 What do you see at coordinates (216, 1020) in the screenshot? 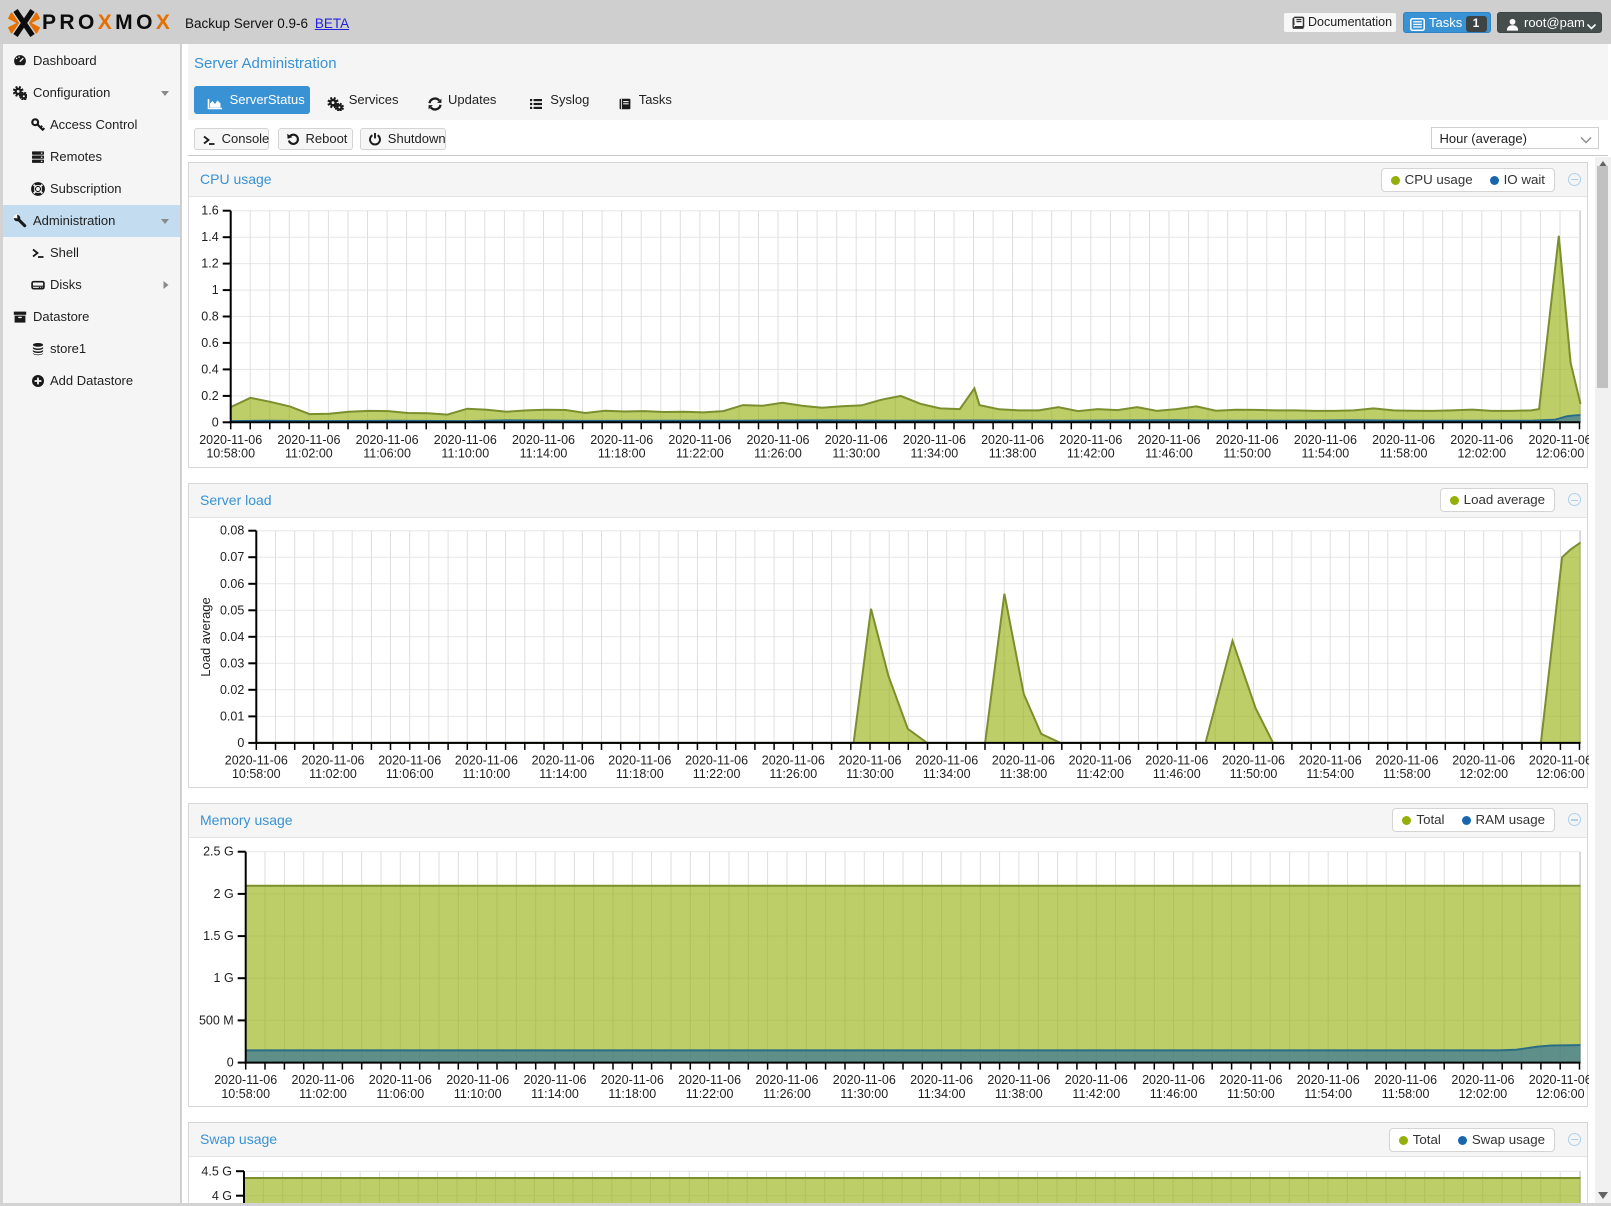
I see `svg-text: 500 M` at bounding box center [216, 1020].